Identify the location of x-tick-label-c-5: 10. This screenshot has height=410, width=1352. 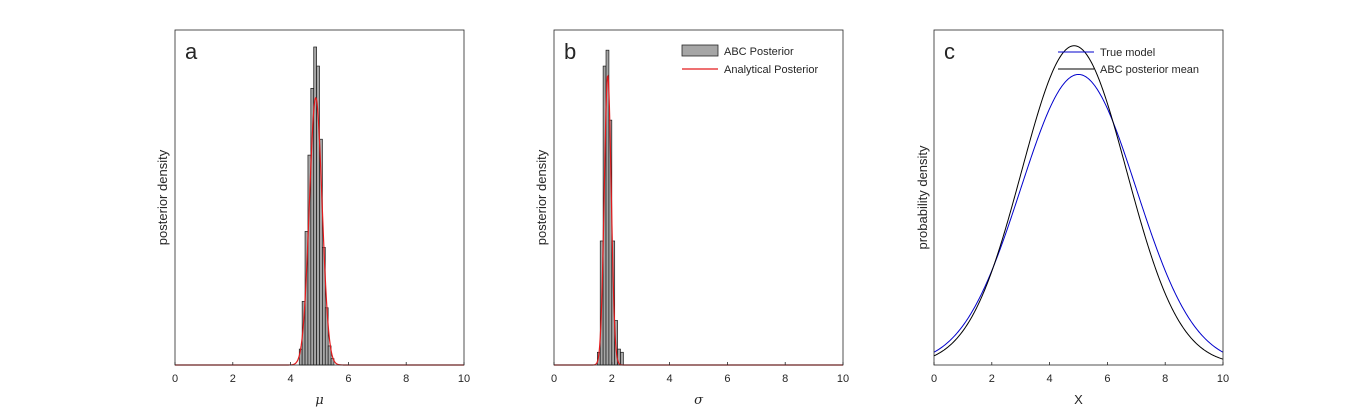
(1223, 379).